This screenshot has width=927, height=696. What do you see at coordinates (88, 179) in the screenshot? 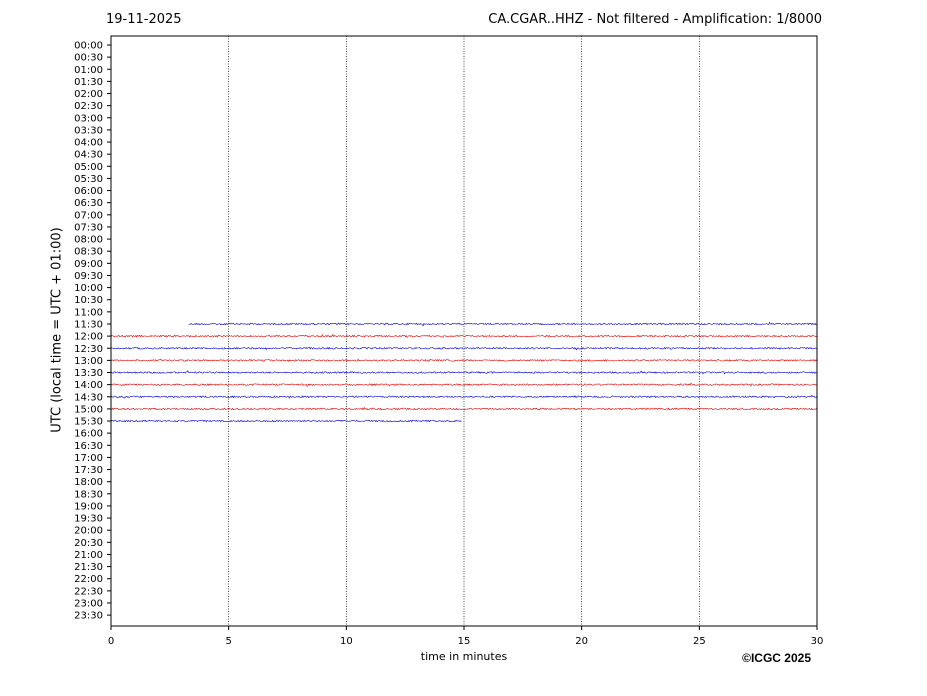
I see `y-tick-label: 05:30` at bounding box center [88, 179].